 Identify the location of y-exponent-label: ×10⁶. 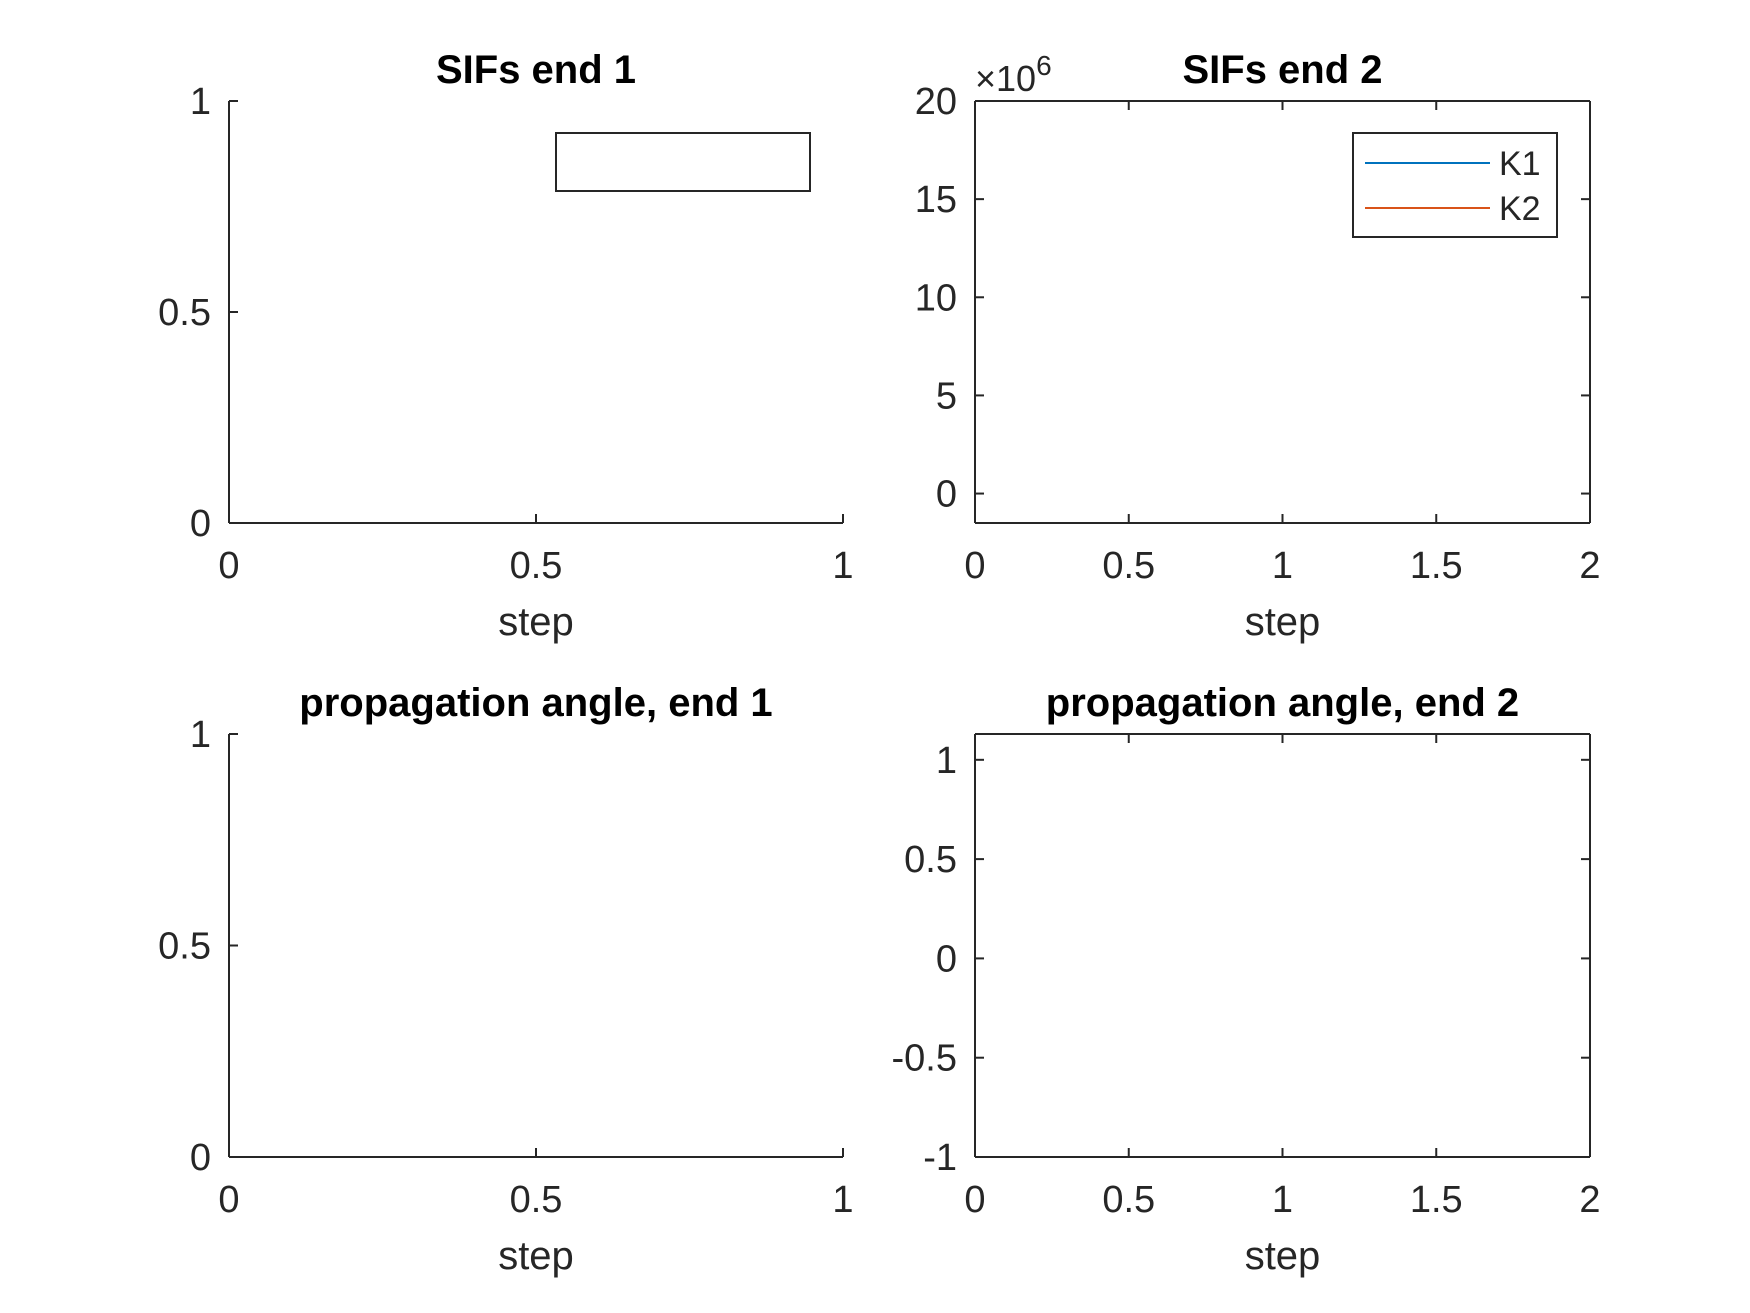
(1013, 74).